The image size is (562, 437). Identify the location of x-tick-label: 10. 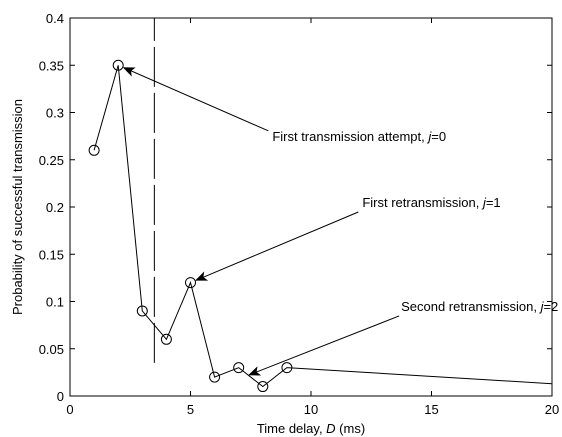
(311, 409).